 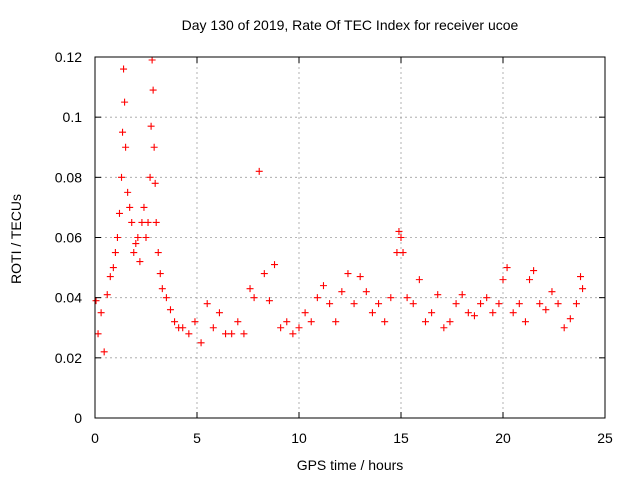 I want to click on y-tick-label: 0, so click(x=78, y=418).